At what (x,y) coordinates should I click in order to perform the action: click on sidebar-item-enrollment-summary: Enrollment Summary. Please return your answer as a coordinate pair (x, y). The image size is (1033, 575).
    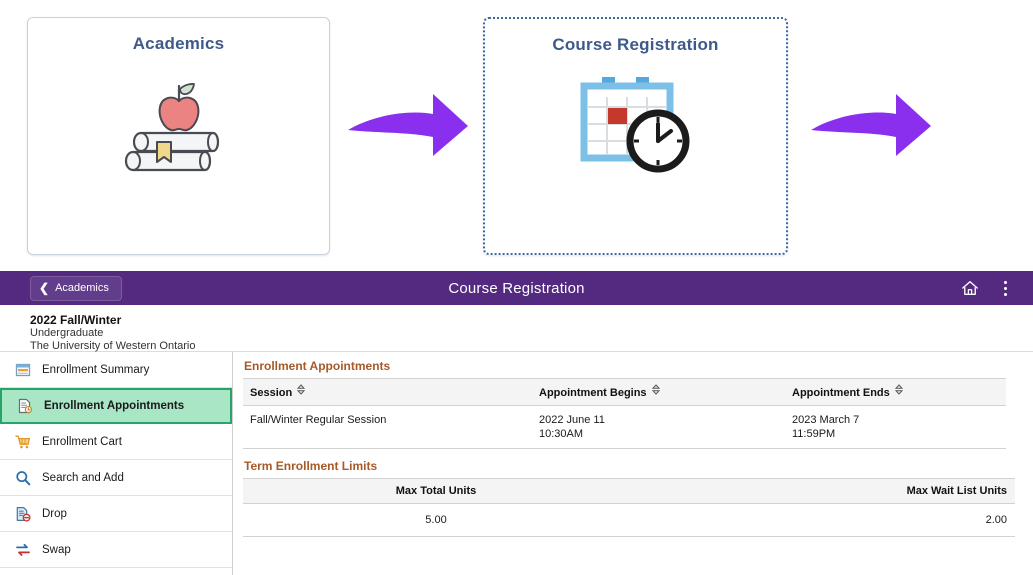
    Looking at the image, I should click on (116, 370).